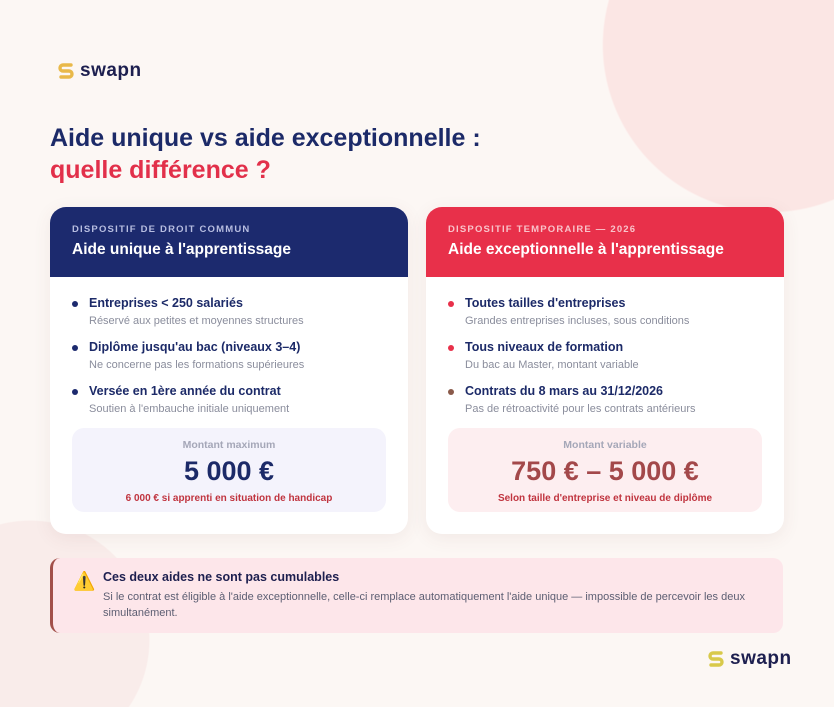 This screenshot has height=707, width=834. What do you see at coordinates (84, 581) in the screenshot?
I see `warning-icon: ⚠️` at bounding box center [84, 581].